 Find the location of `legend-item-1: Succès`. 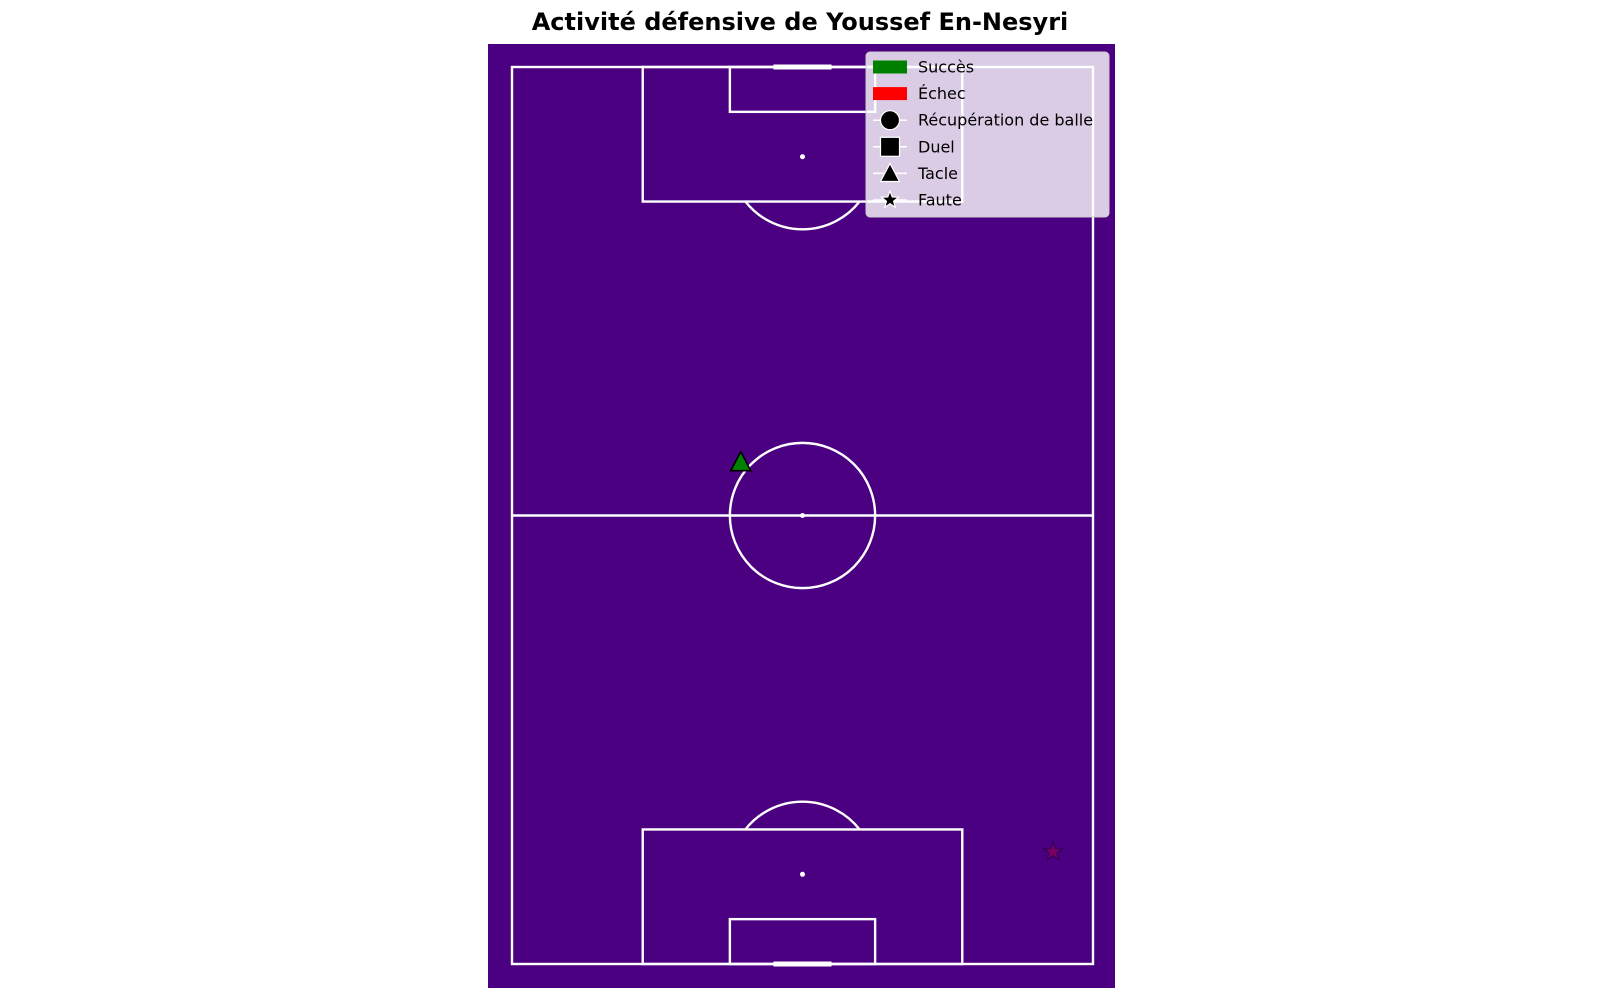

legend-item-1: Succès is located at coordinates (923, 67).